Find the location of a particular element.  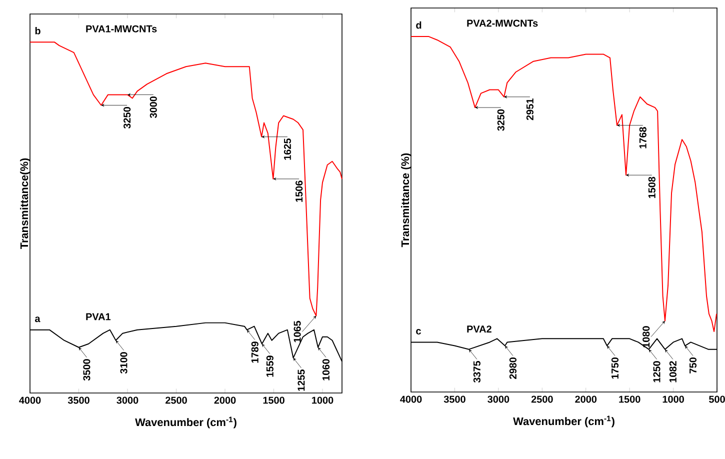

annotation: 1255 is located at coordinates (301, 380).